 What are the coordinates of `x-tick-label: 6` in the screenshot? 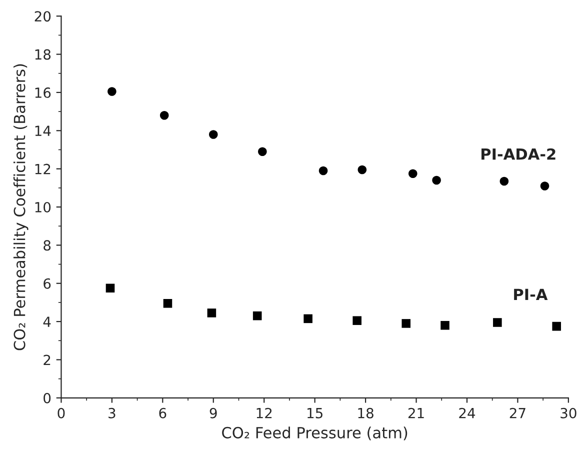 It's located at (162, 413).